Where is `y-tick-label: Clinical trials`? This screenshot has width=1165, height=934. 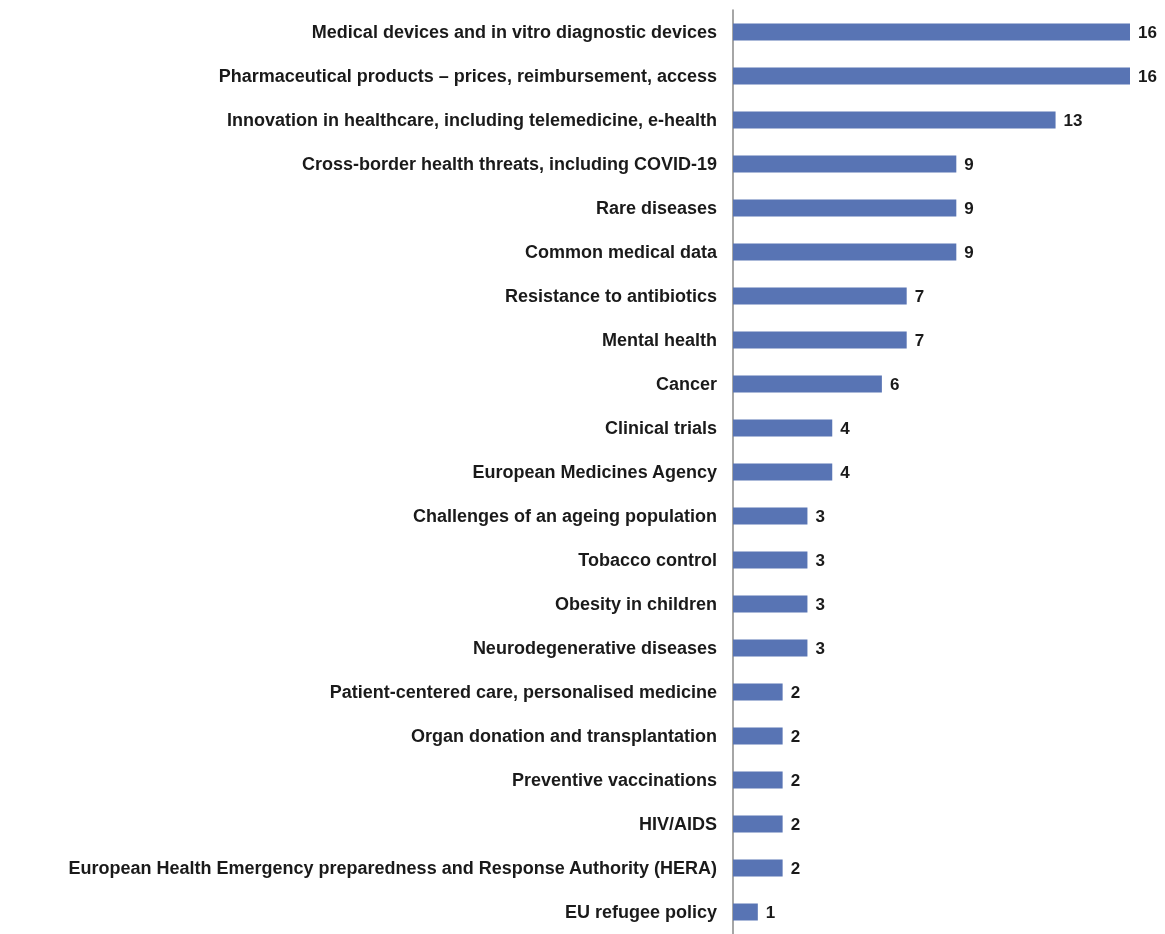 y-tick-label: Clinical trials is located at coordinates (660, 428).